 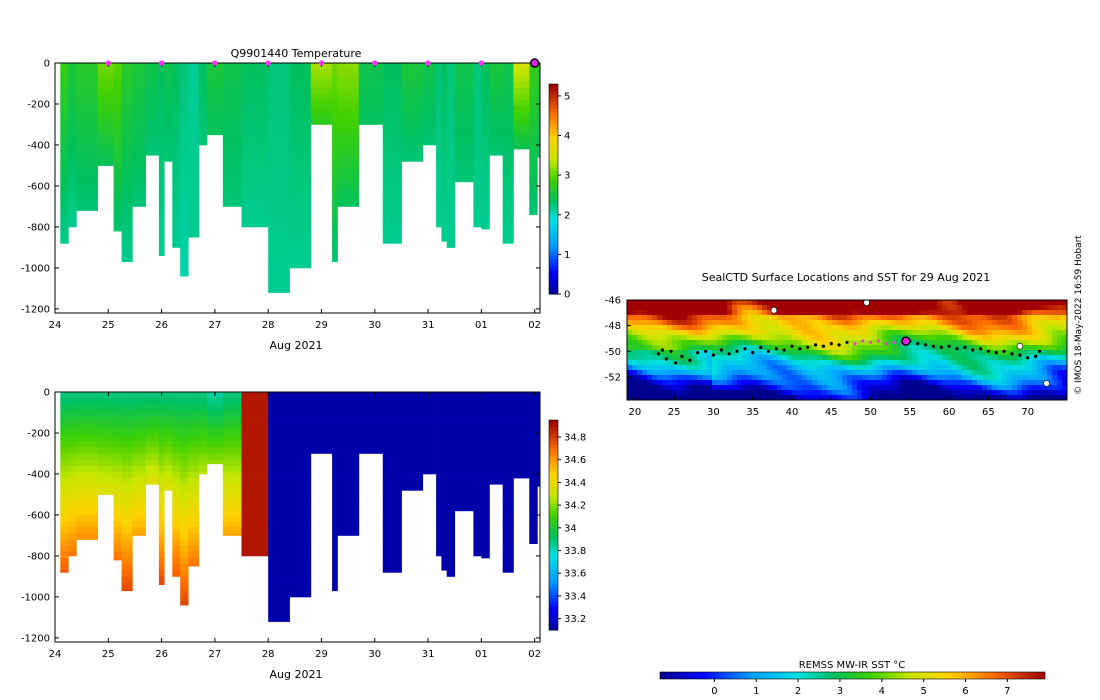 What do you see at coordinates (321, 325) in the screenshot?
I see `x-tick-label: 29` at bounding box center [321, 325].